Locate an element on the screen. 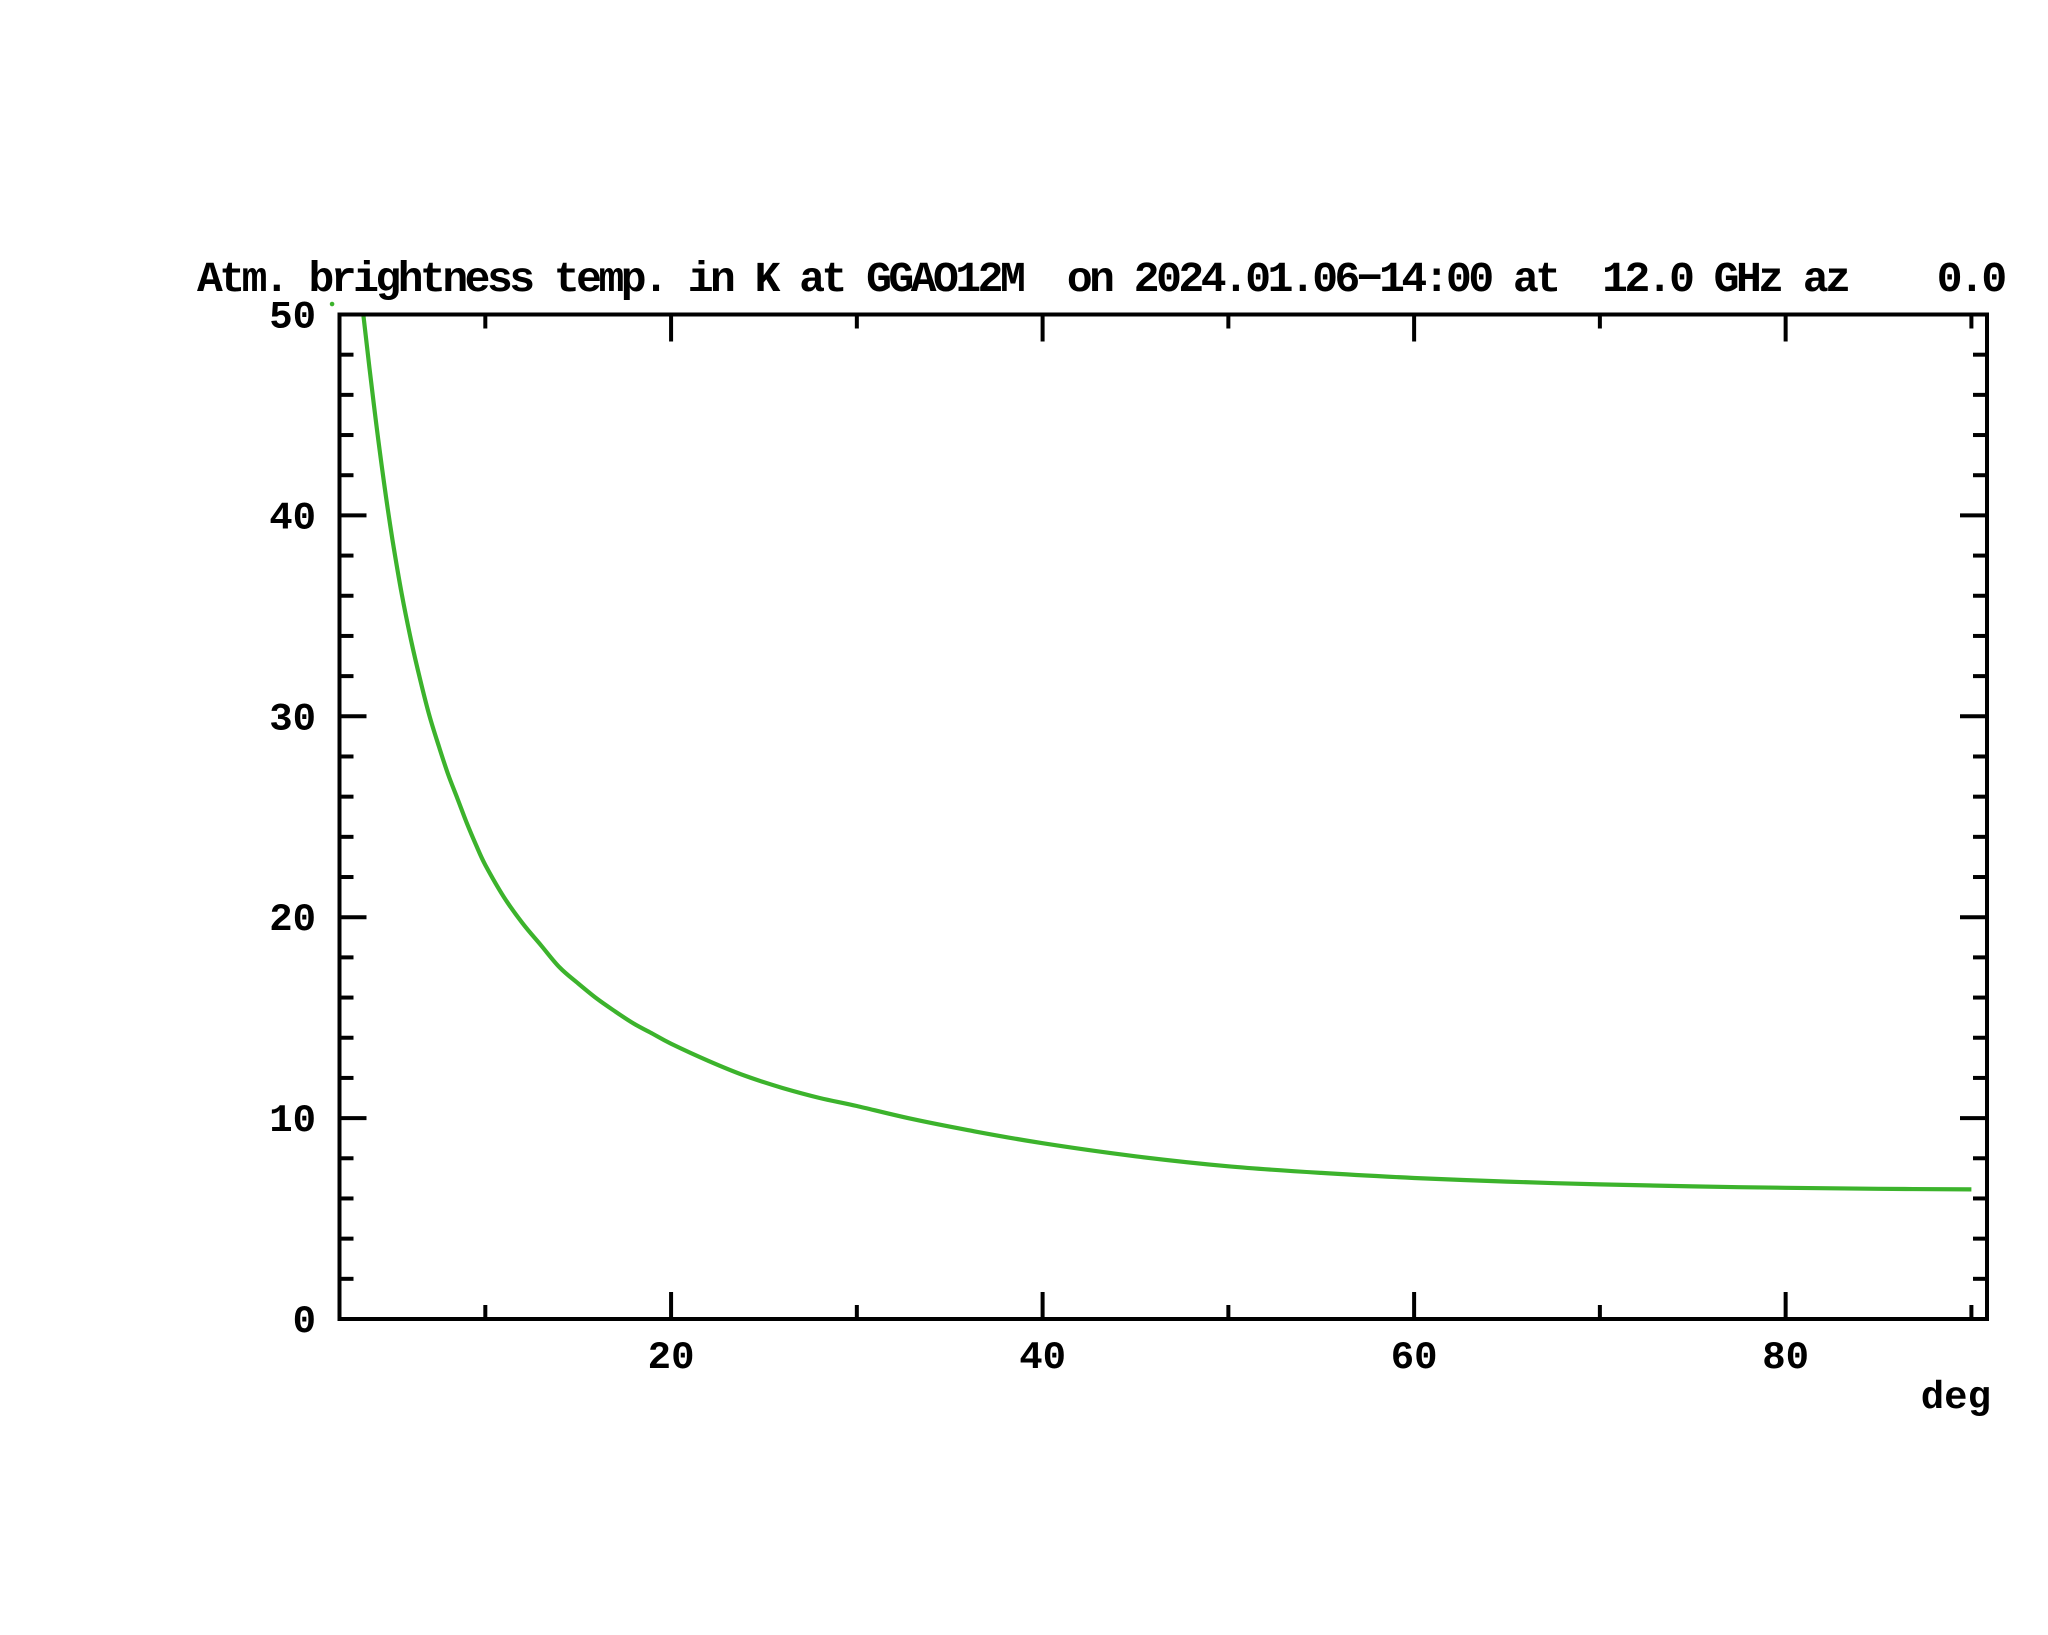  x-axis-unit-label: deg is located at coordinates (1956, 1398).